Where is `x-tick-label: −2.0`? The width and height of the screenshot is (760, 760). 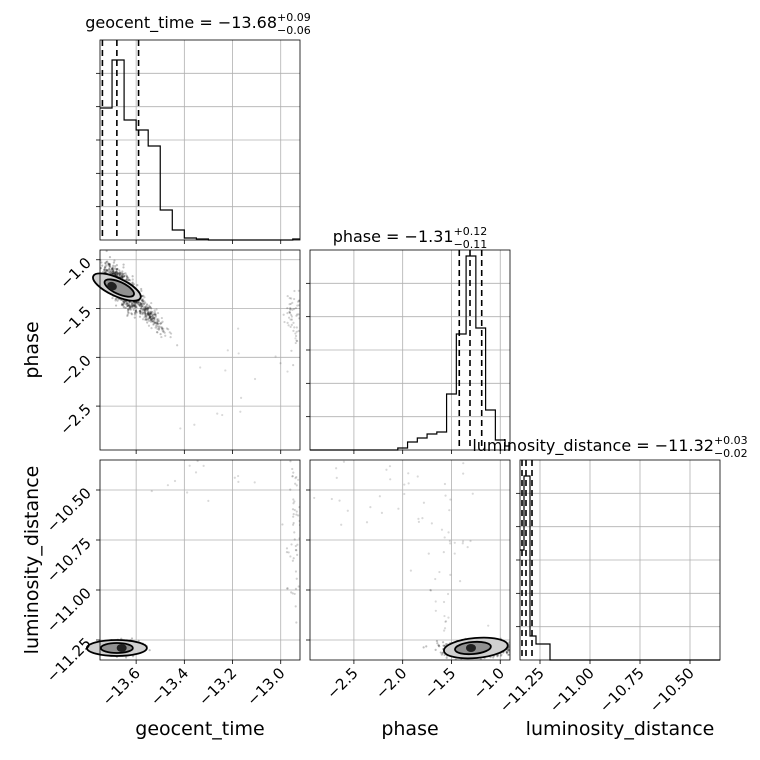 x-tick-label: −2.0 is located at coordinates (391, 683).